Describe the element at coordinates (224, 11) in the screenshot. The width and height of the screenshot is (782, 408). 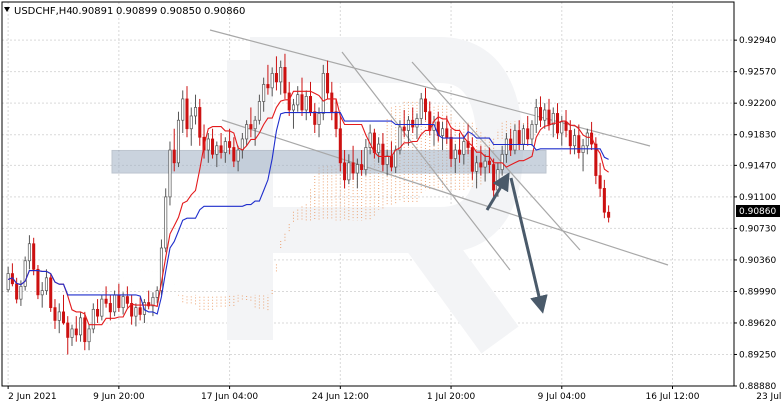
I see `header-close: 0.90860` at that location.